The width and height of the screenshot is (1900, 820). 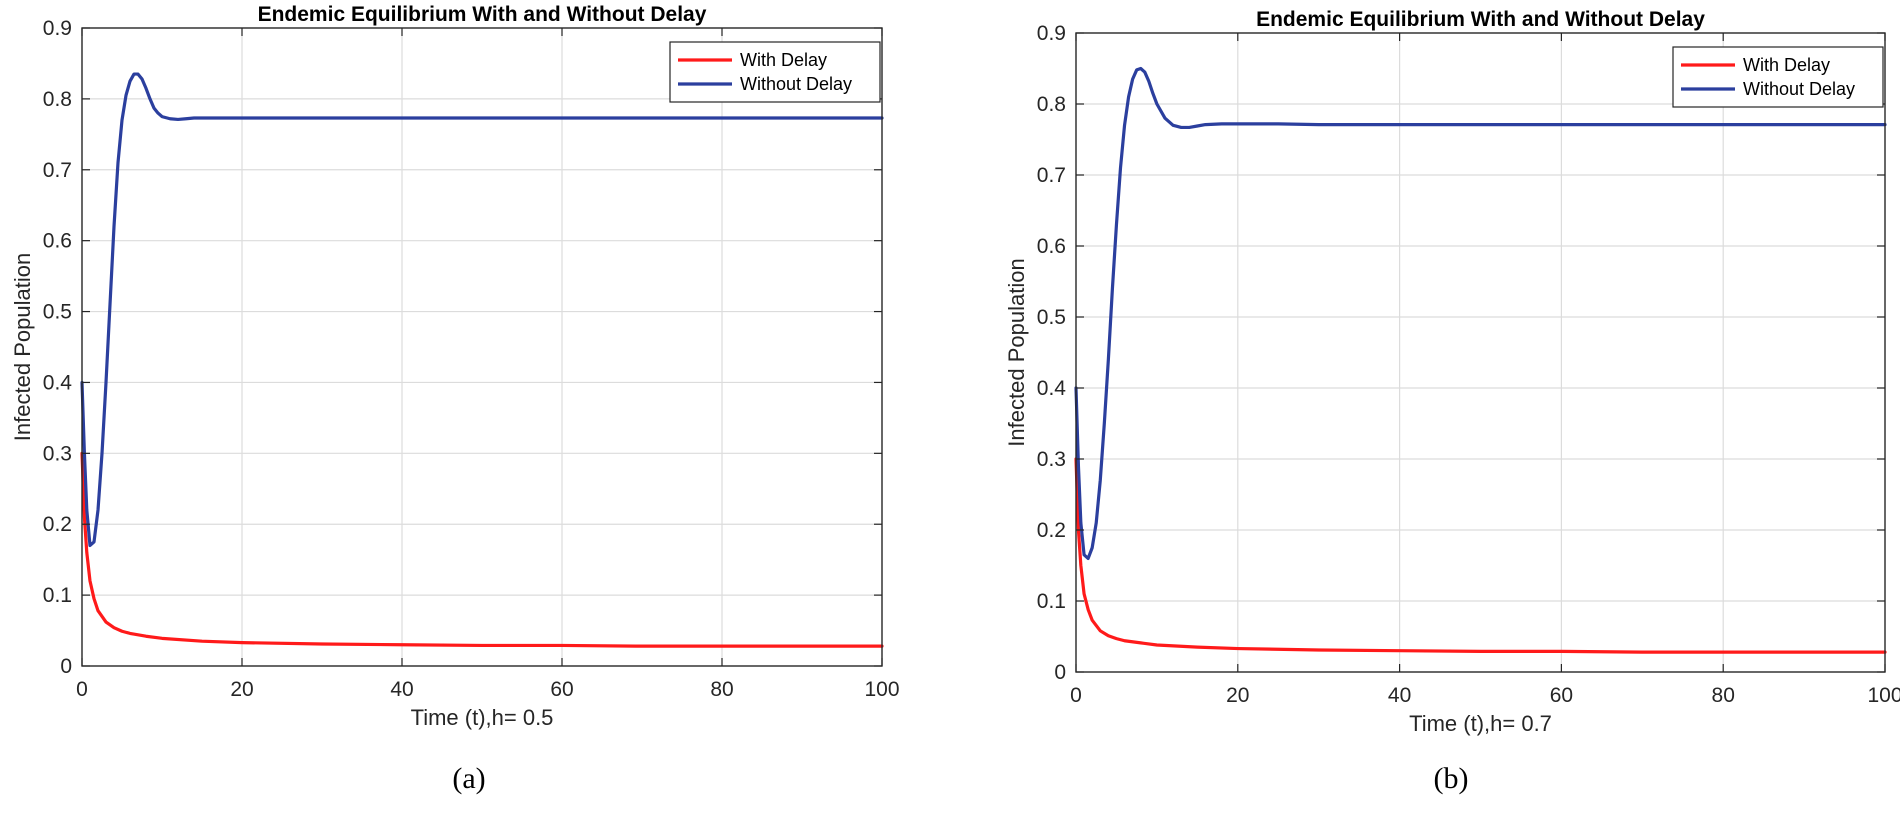 I want to click on caption-a: (a), so click(x=469, y=778).